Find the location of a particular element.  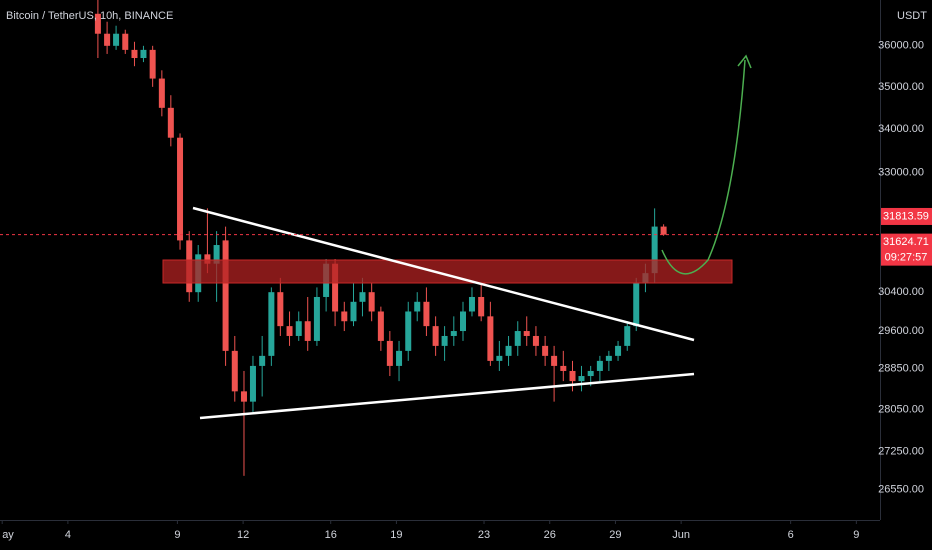

high-price-box is located at coordinates (906, 216).